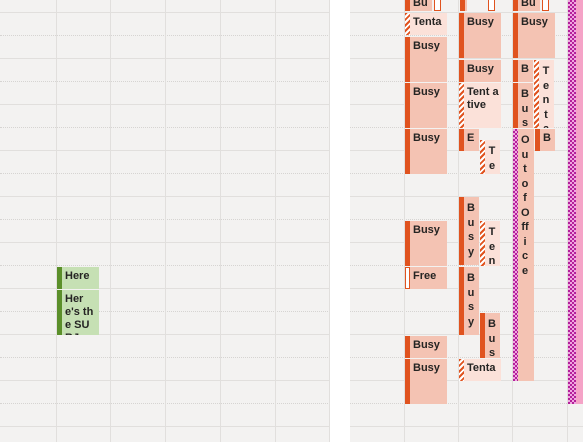 The height and width of the screenshot is (442, 583). I want to click on appointment: Te, so click(490, 157).